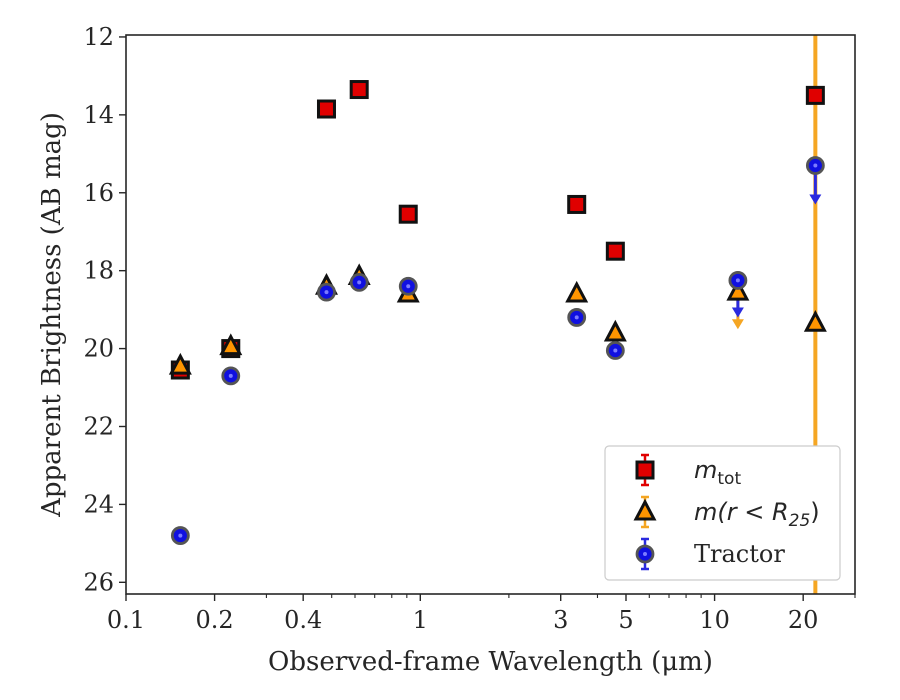 The width and height of the screenshot is (900, 700). Describe the element at coordinates (803, 620) in the screenshot. I see `x-tick-label: 20` at that location.